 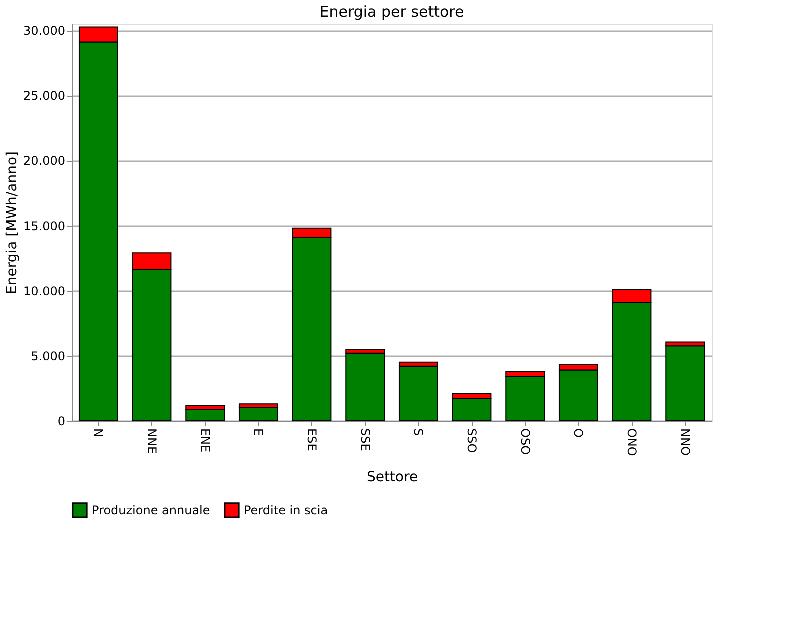 I want to click on x-tick-label: OSO, so click(x=525, y=442).